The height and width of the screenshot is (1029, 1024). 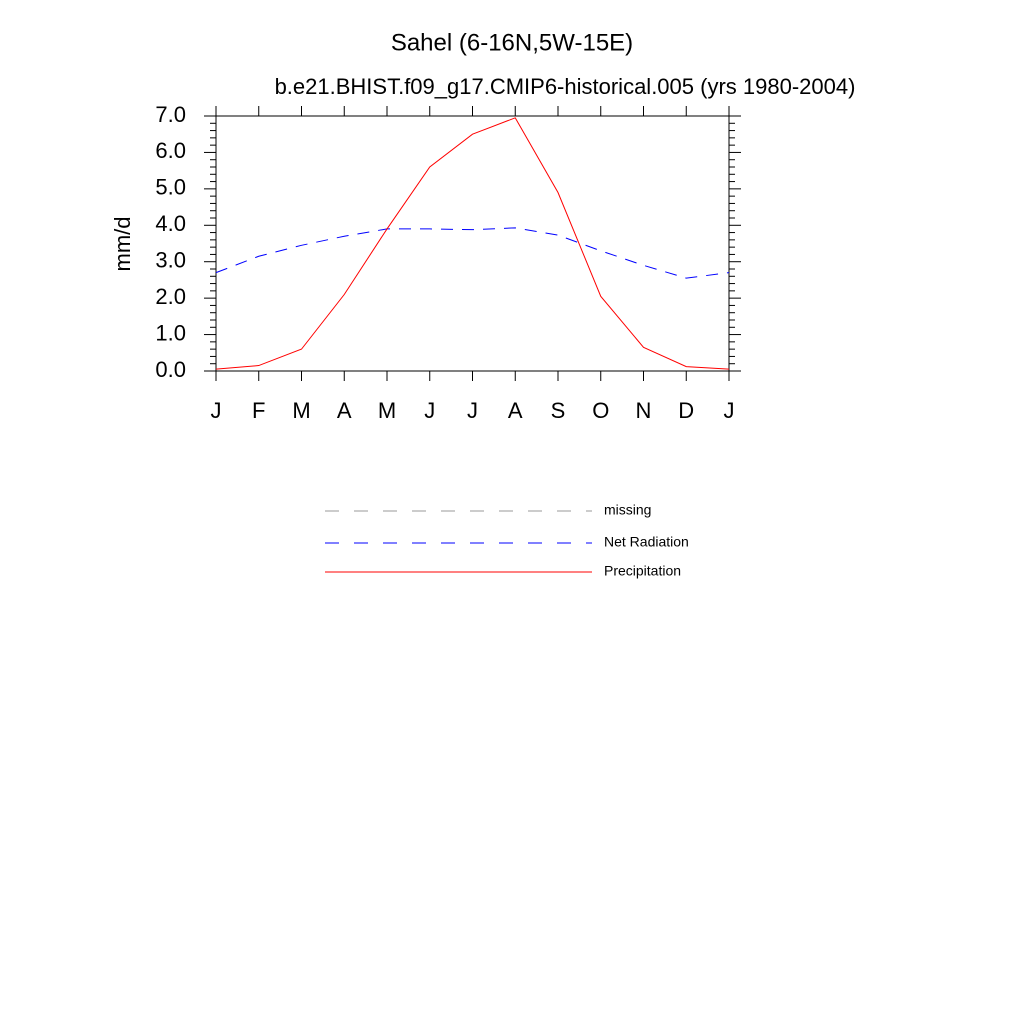 I want to click on y-tick-label: 7.0, so click(x=170, y=114).